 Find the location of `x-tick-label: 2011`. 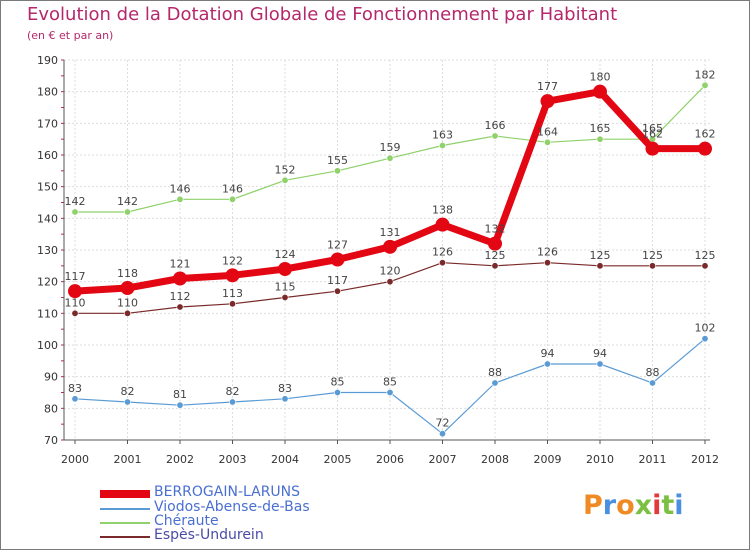

x-tick-label: 2011 is located at coordinates (653, 459).